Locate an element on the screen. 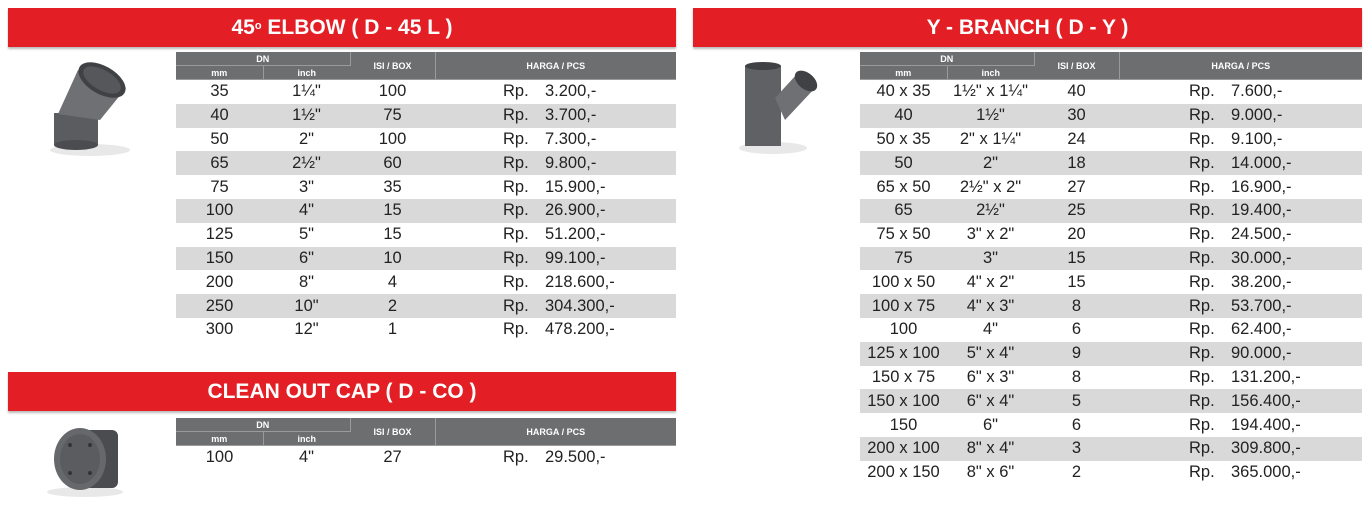 The width and height of the screenshot is (1371, 518). price-cell: Rp. 62.400,- is located at coordinates (1240, 330).